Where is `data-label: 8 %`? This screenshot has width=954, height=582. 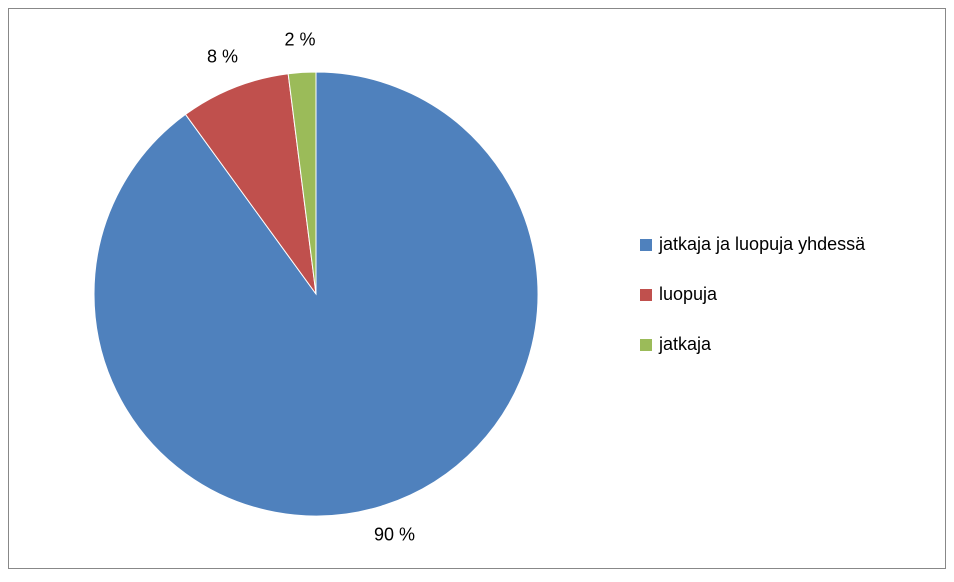
data-label: 8 % is located at coordinates (222, 57).